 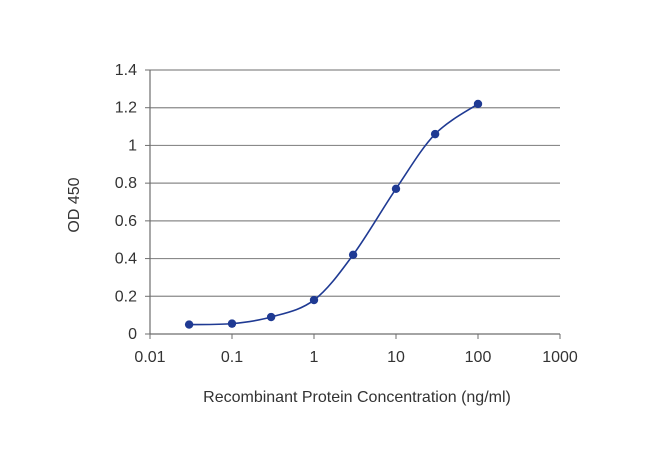 What do you see at coordinates (126, 70) in the screenshot?
I see `y-tick-label: 1.4` at bounding box center [126, 70].